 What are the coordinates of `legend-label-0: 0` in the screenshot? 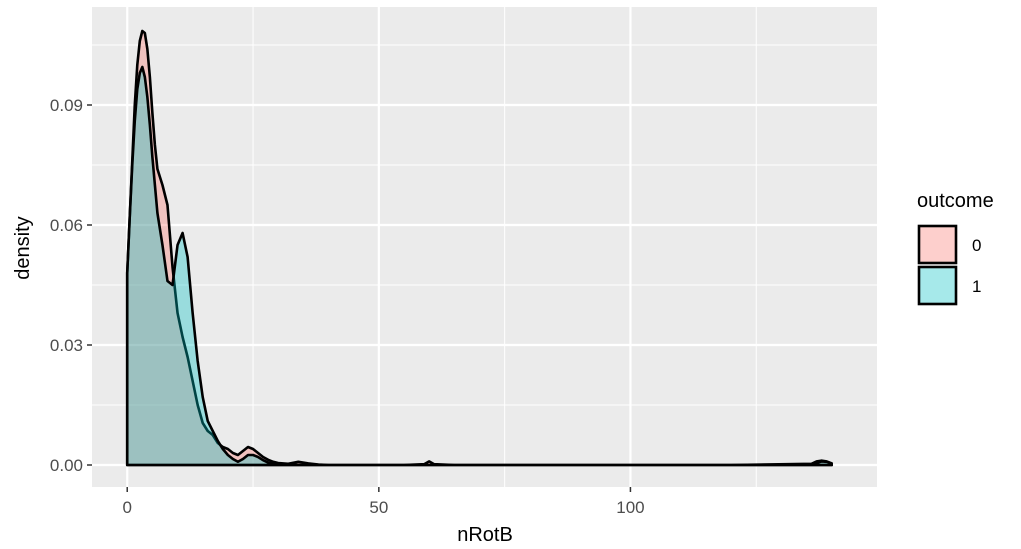 It's located at (976, 245).